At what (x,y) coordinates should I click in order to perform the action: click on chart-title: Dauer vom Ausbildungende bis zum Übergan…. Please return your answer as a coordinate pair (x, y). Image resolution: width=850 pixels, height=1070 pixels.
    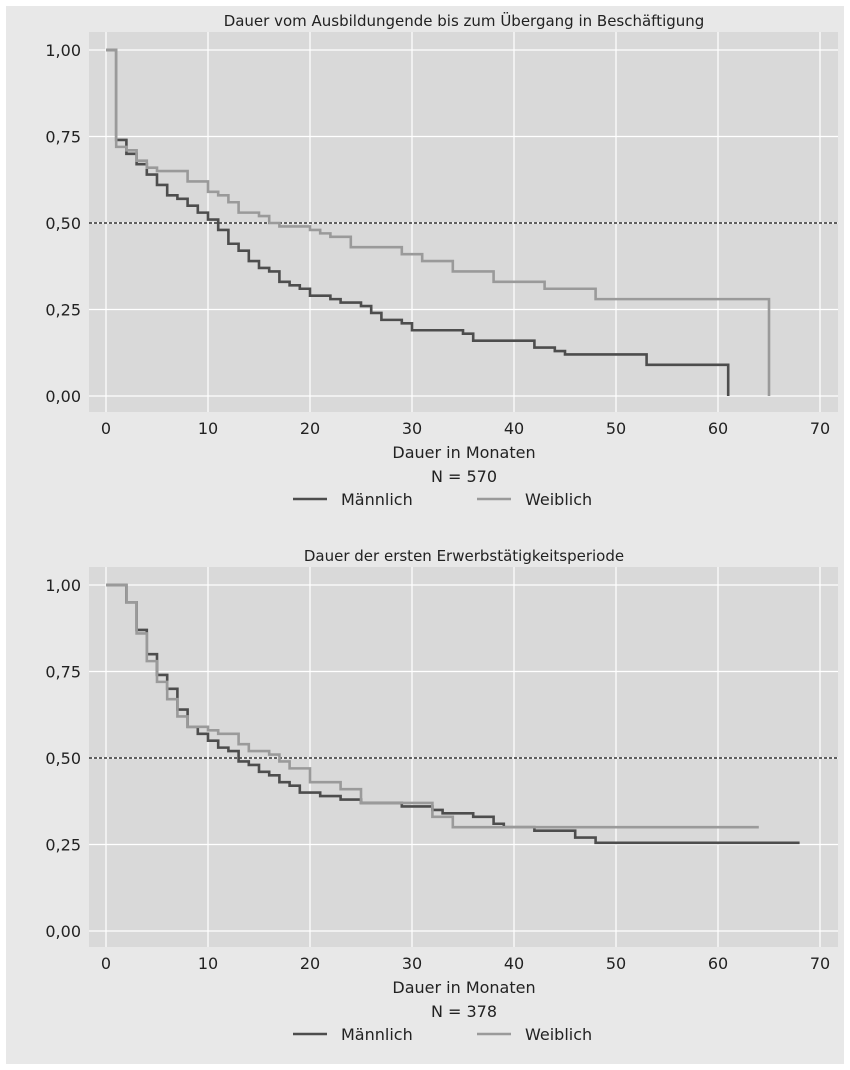
    Looking at the image, I should click on (464, 20).